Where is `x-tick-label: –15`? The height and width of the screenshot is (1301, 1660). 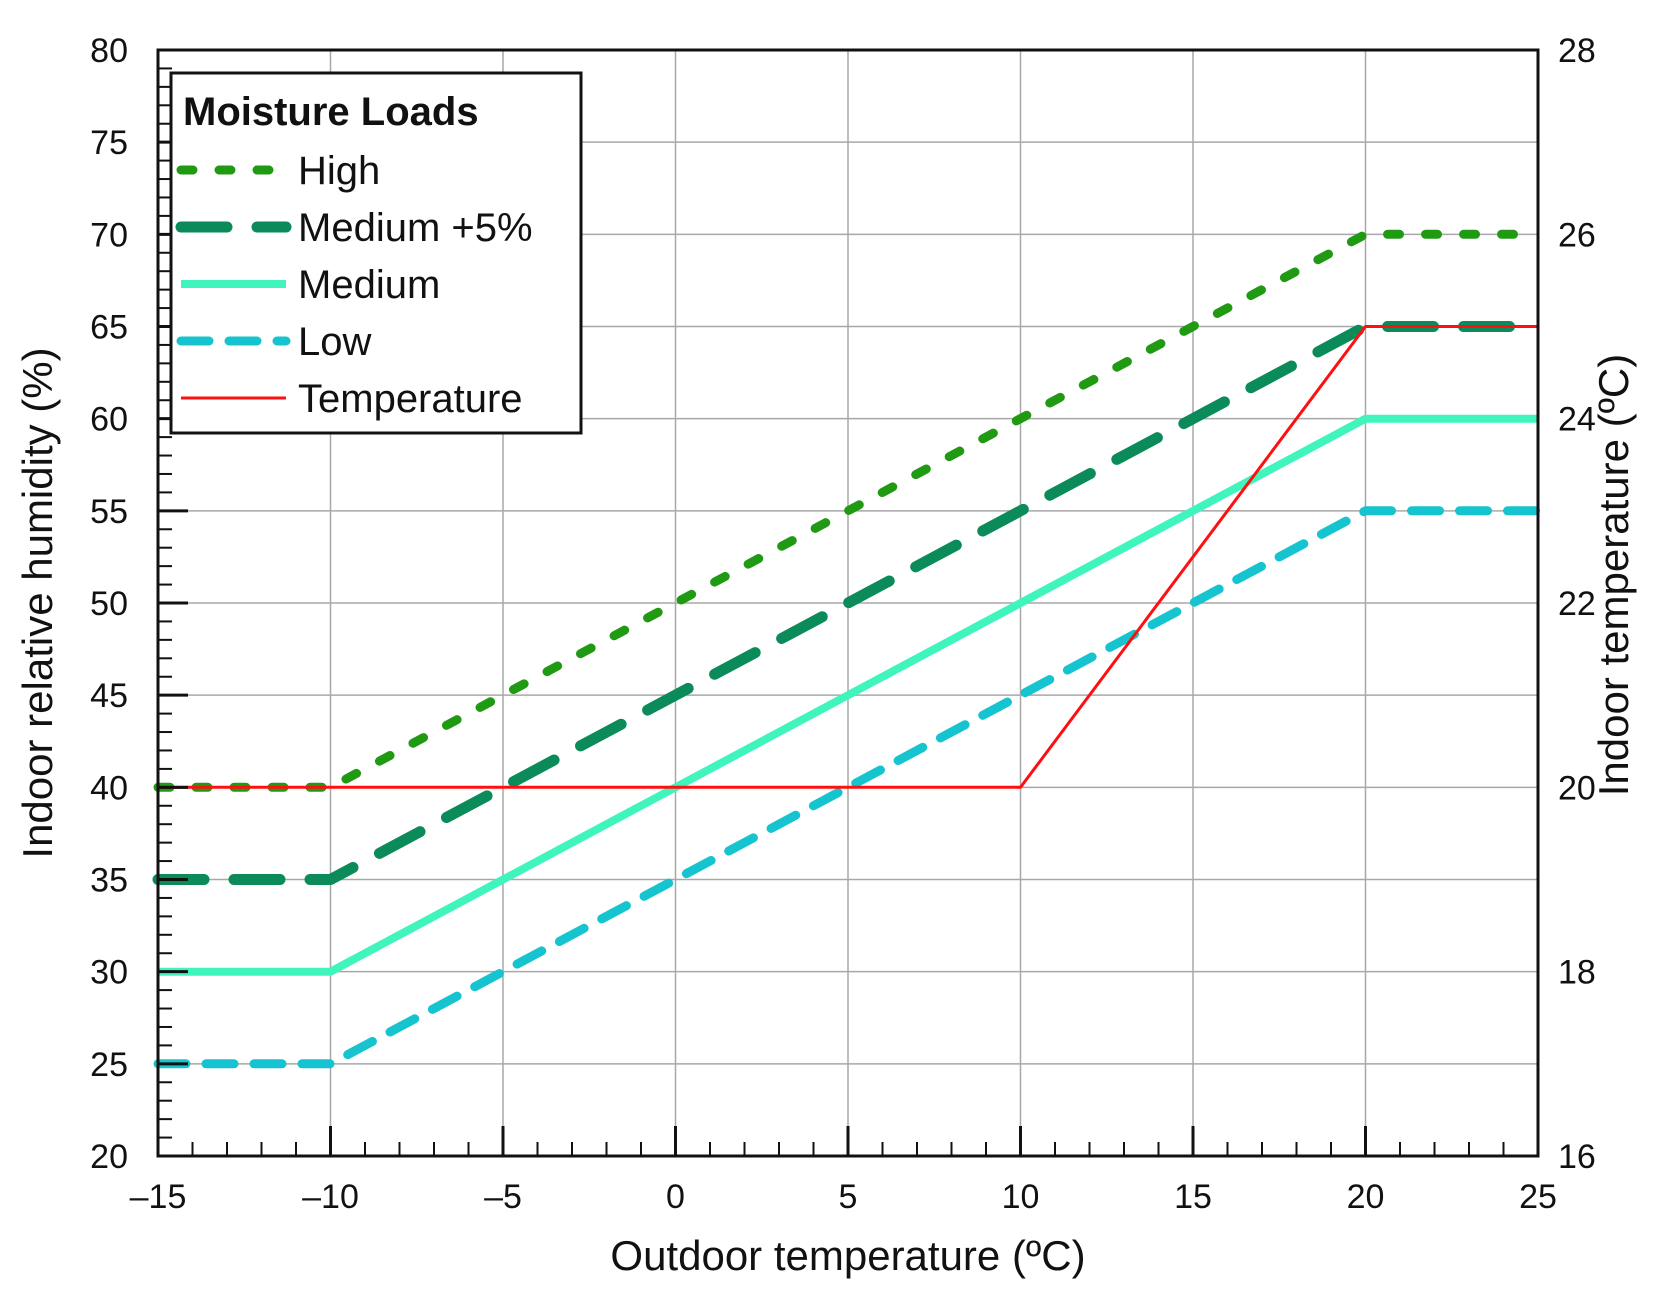 x-tick-label: –15 is located at coordinates (158, 1197).